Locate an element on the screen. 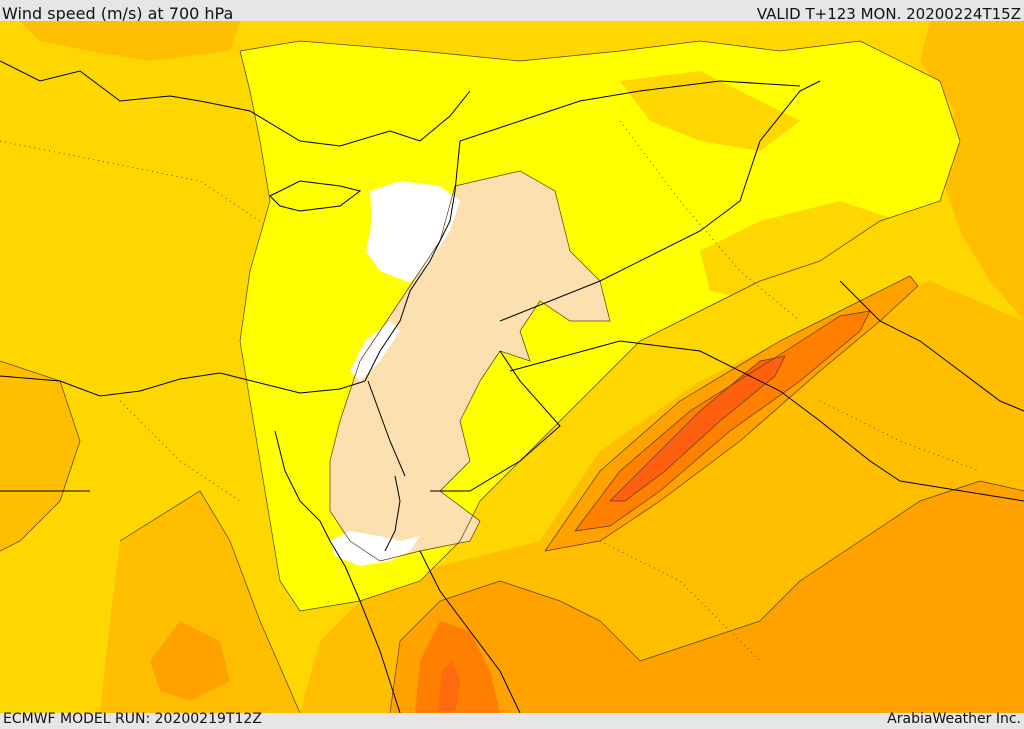  coastline-gulf-of-suez is located at coordinates (310, 498).